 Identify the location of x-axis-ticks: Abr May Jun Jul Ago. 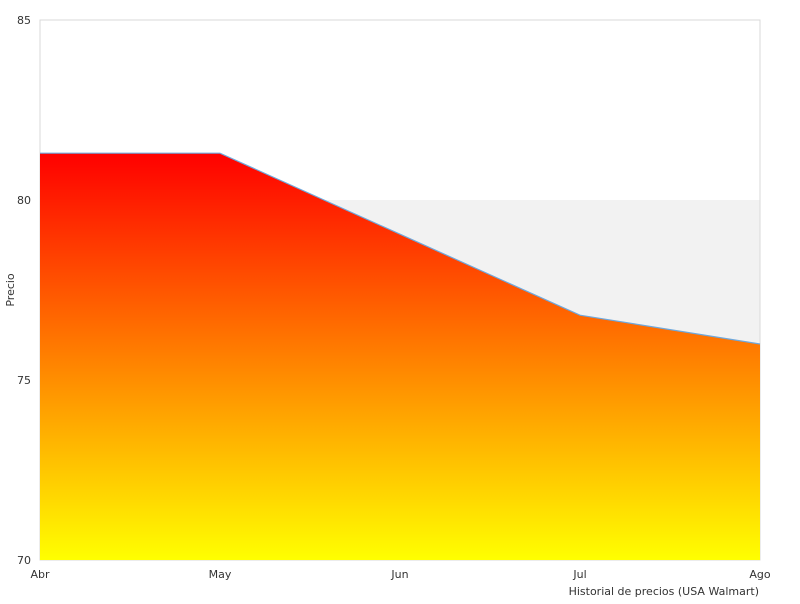
(400, 574).